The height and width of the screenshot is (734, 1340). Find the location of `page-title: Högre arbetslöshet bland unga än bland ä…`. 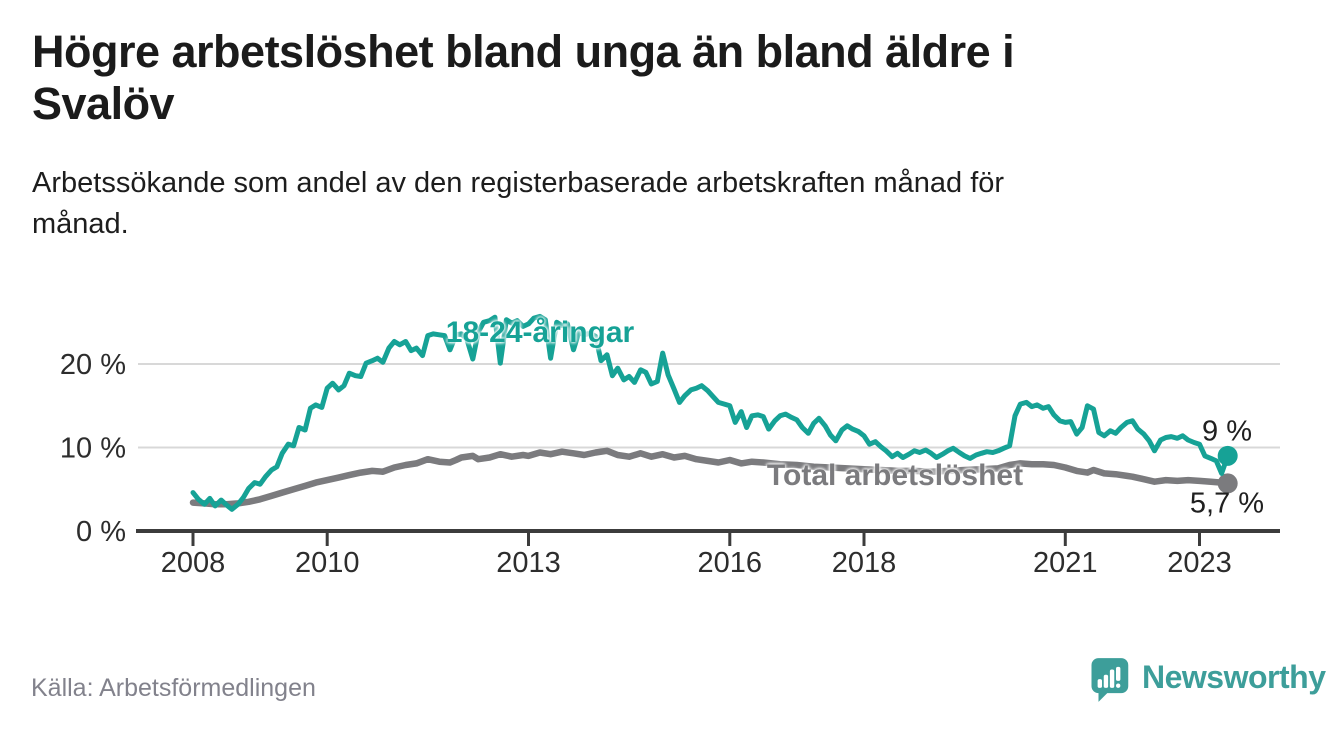

page-title: Högre arbetslöshet bland unga än bland ä… is located at coordinates (523, 78).